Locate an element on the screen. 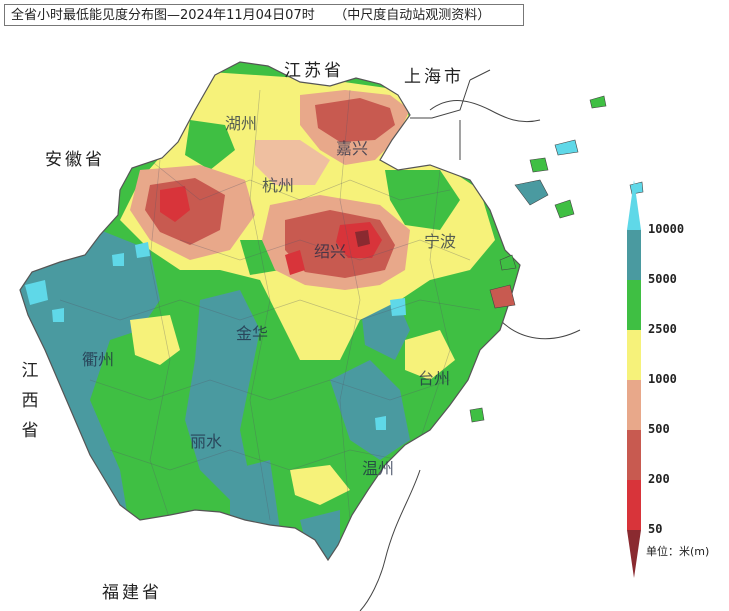 Image resolution: width=729 pixels, height=611 pixels. legend-unit: 单位：米(m) is located at coordinates (678, 551).